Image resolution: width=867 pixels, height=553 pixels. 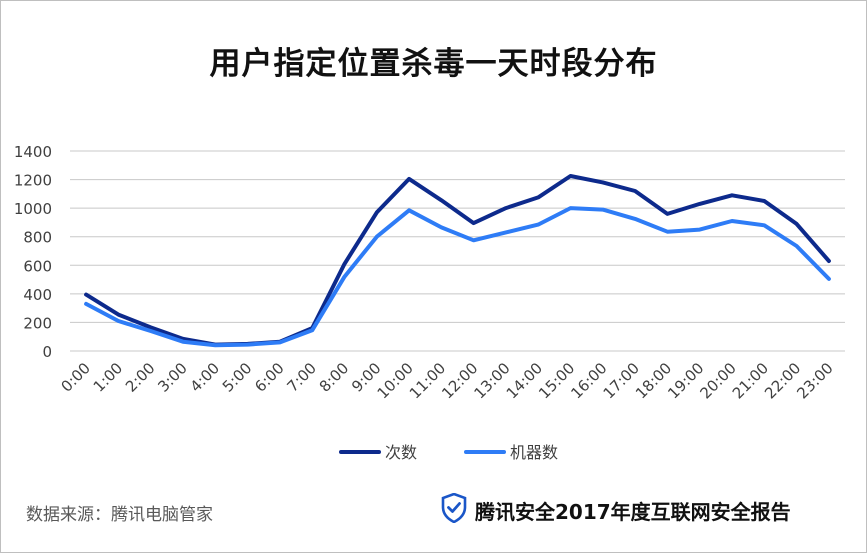 I want to click on x-tick-label: 2:00, so click(x=140, y=377).